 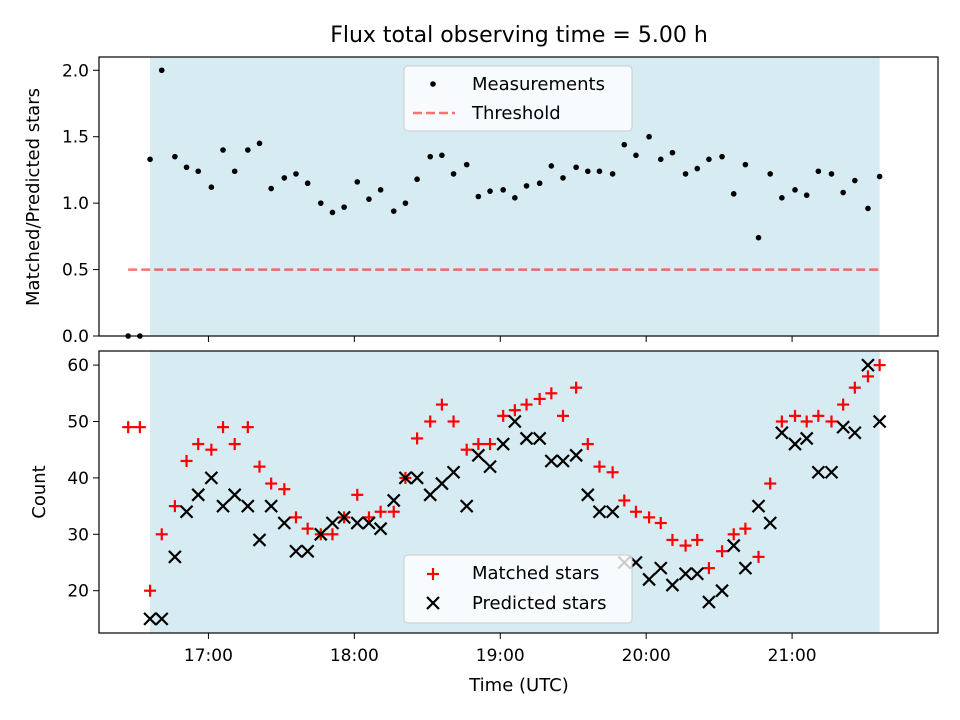 I want to click on y-tick-label: 50, so click(x=78, y=423).